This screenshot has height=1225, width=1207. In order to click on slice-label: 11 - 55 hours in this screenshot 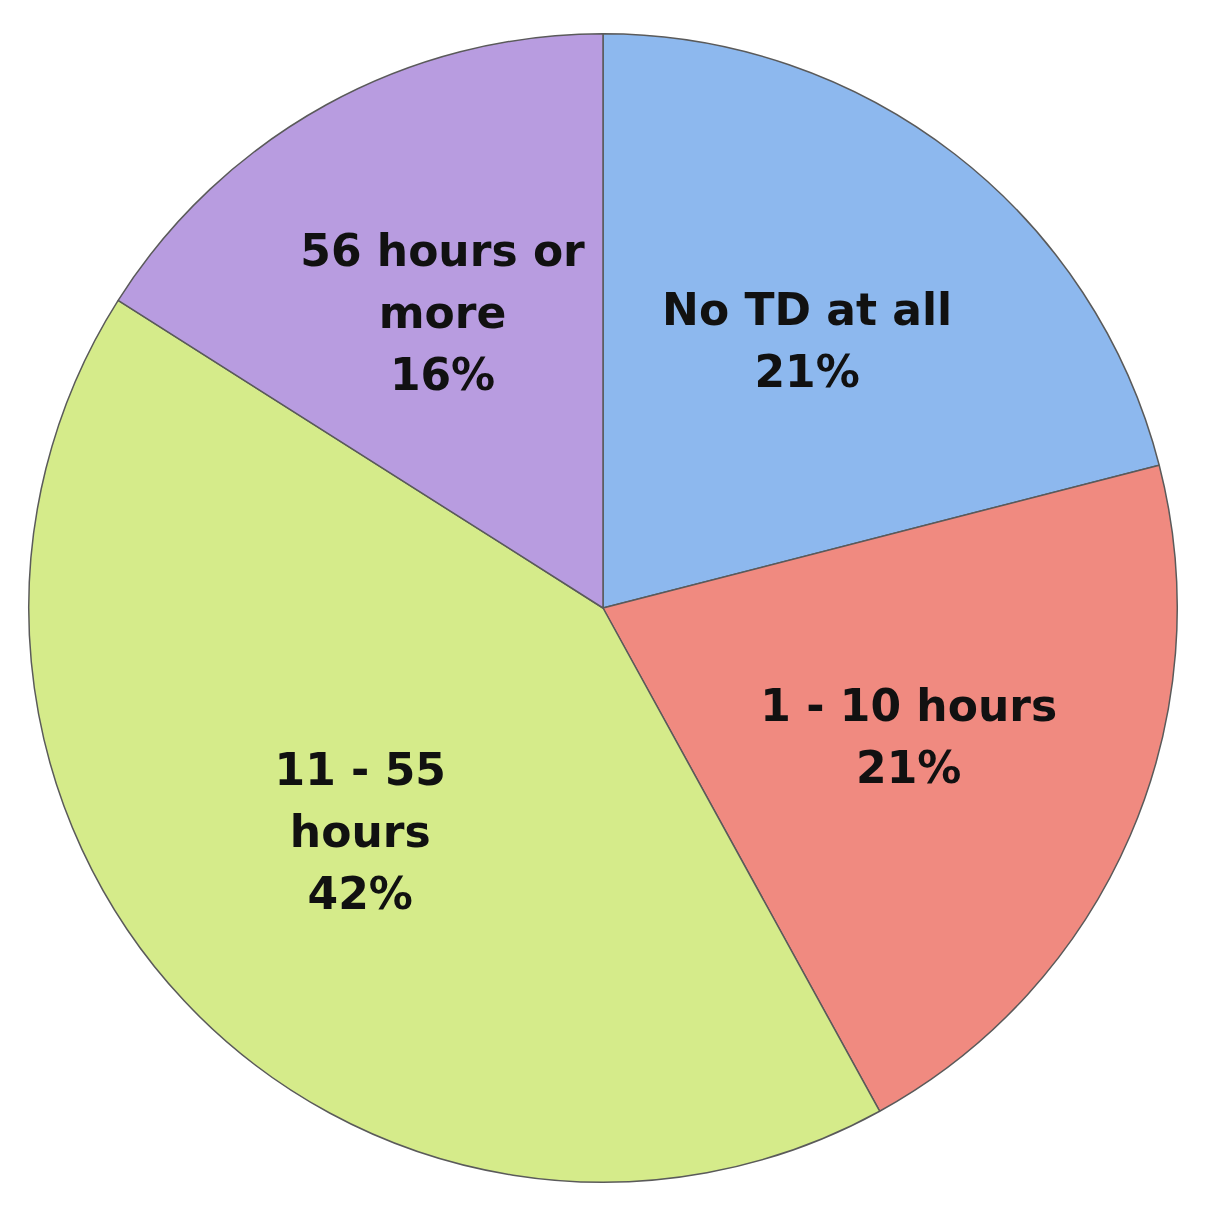, I will do `click(360, 801)`.